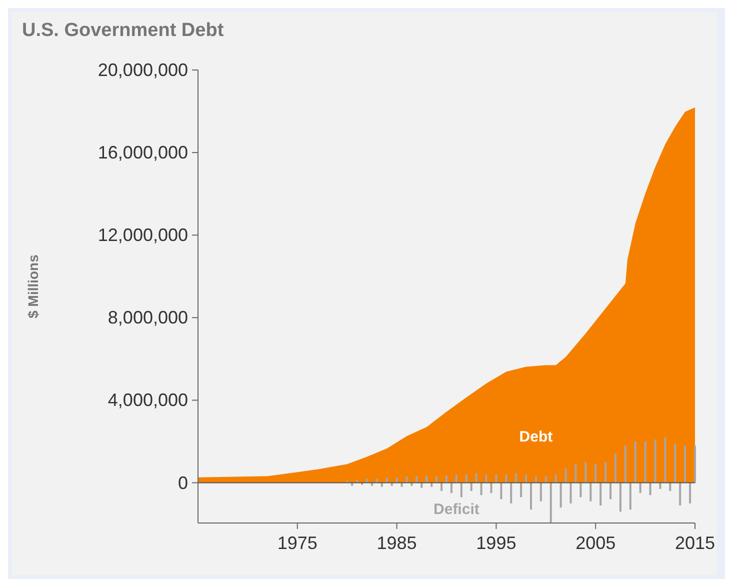 The width and height of the screenshot is (733, 587). What do you see at coordinates (143, 70) in the screenshot?
I see `y-tick-label: 20,000,000` at bounding box center [143, 70].